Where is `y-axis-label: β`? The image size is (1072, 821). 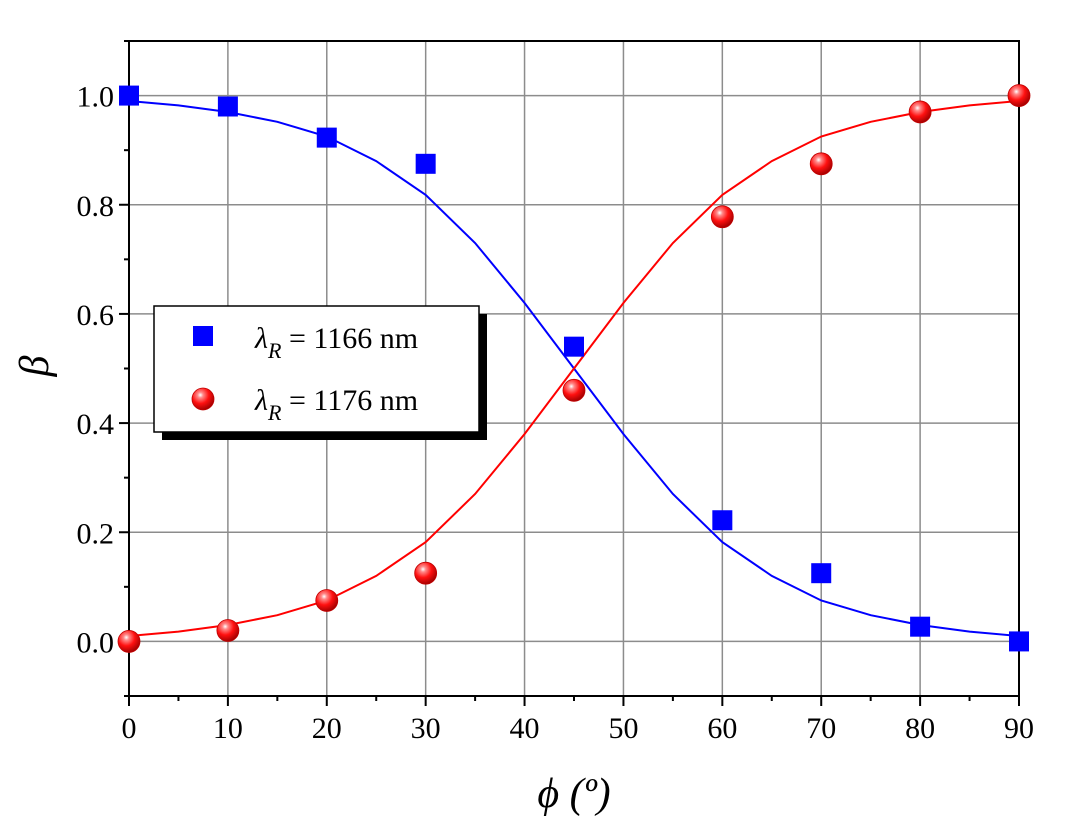
y-axis-label: β is located at coordinates (35, 366).